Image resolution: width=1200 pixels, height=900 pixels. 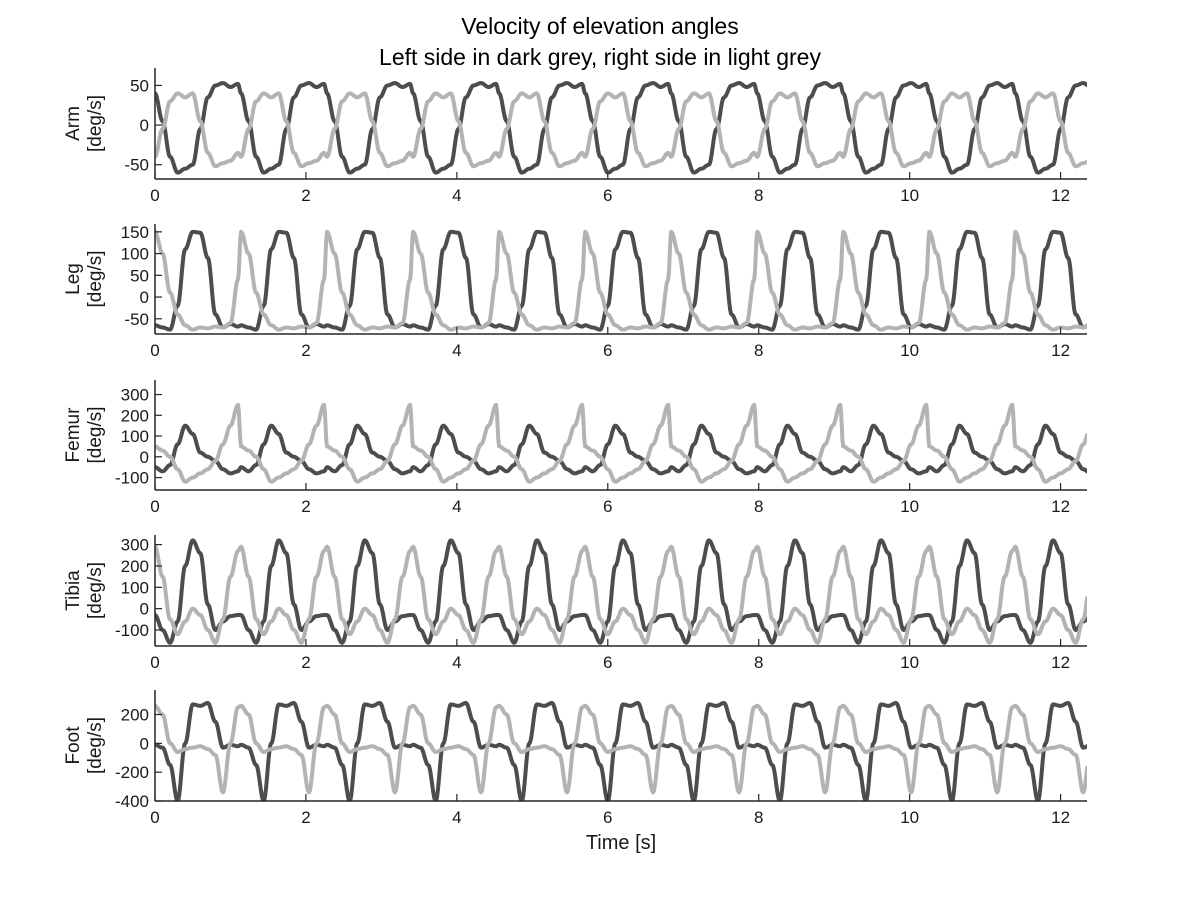 I want to click on y-tick-label: -400, so click(x=132, y=801).